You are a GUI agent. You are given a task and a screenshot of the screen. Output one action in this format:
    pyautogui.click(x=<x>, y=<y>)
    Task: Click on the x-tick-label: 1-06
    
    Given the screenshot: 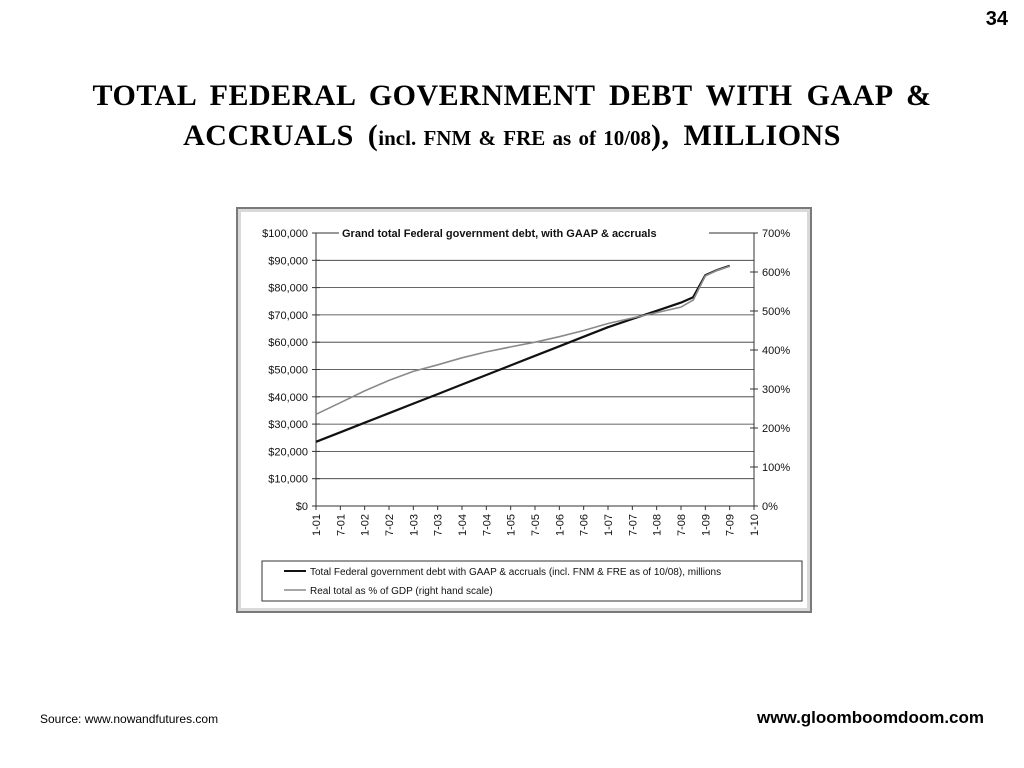 What is the action you would take?
    pyautogui.click(x=560, y=525)
    